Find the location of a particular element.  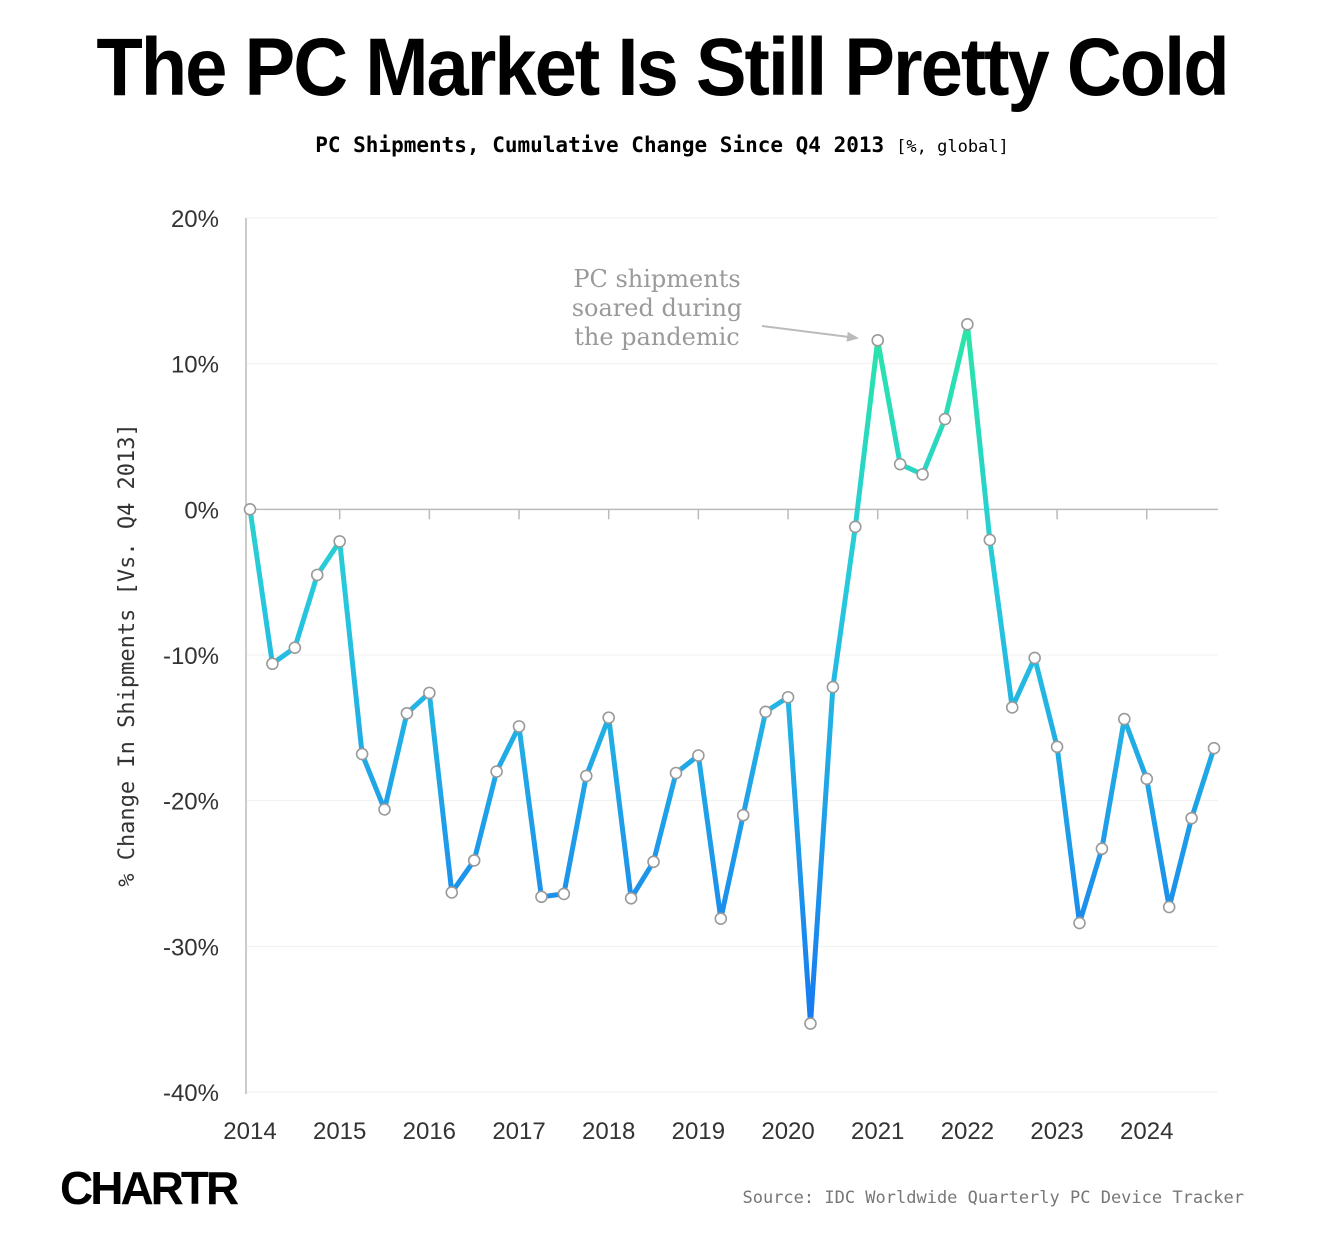

y-tick-label: 20% is located at coordinates (195, 219).